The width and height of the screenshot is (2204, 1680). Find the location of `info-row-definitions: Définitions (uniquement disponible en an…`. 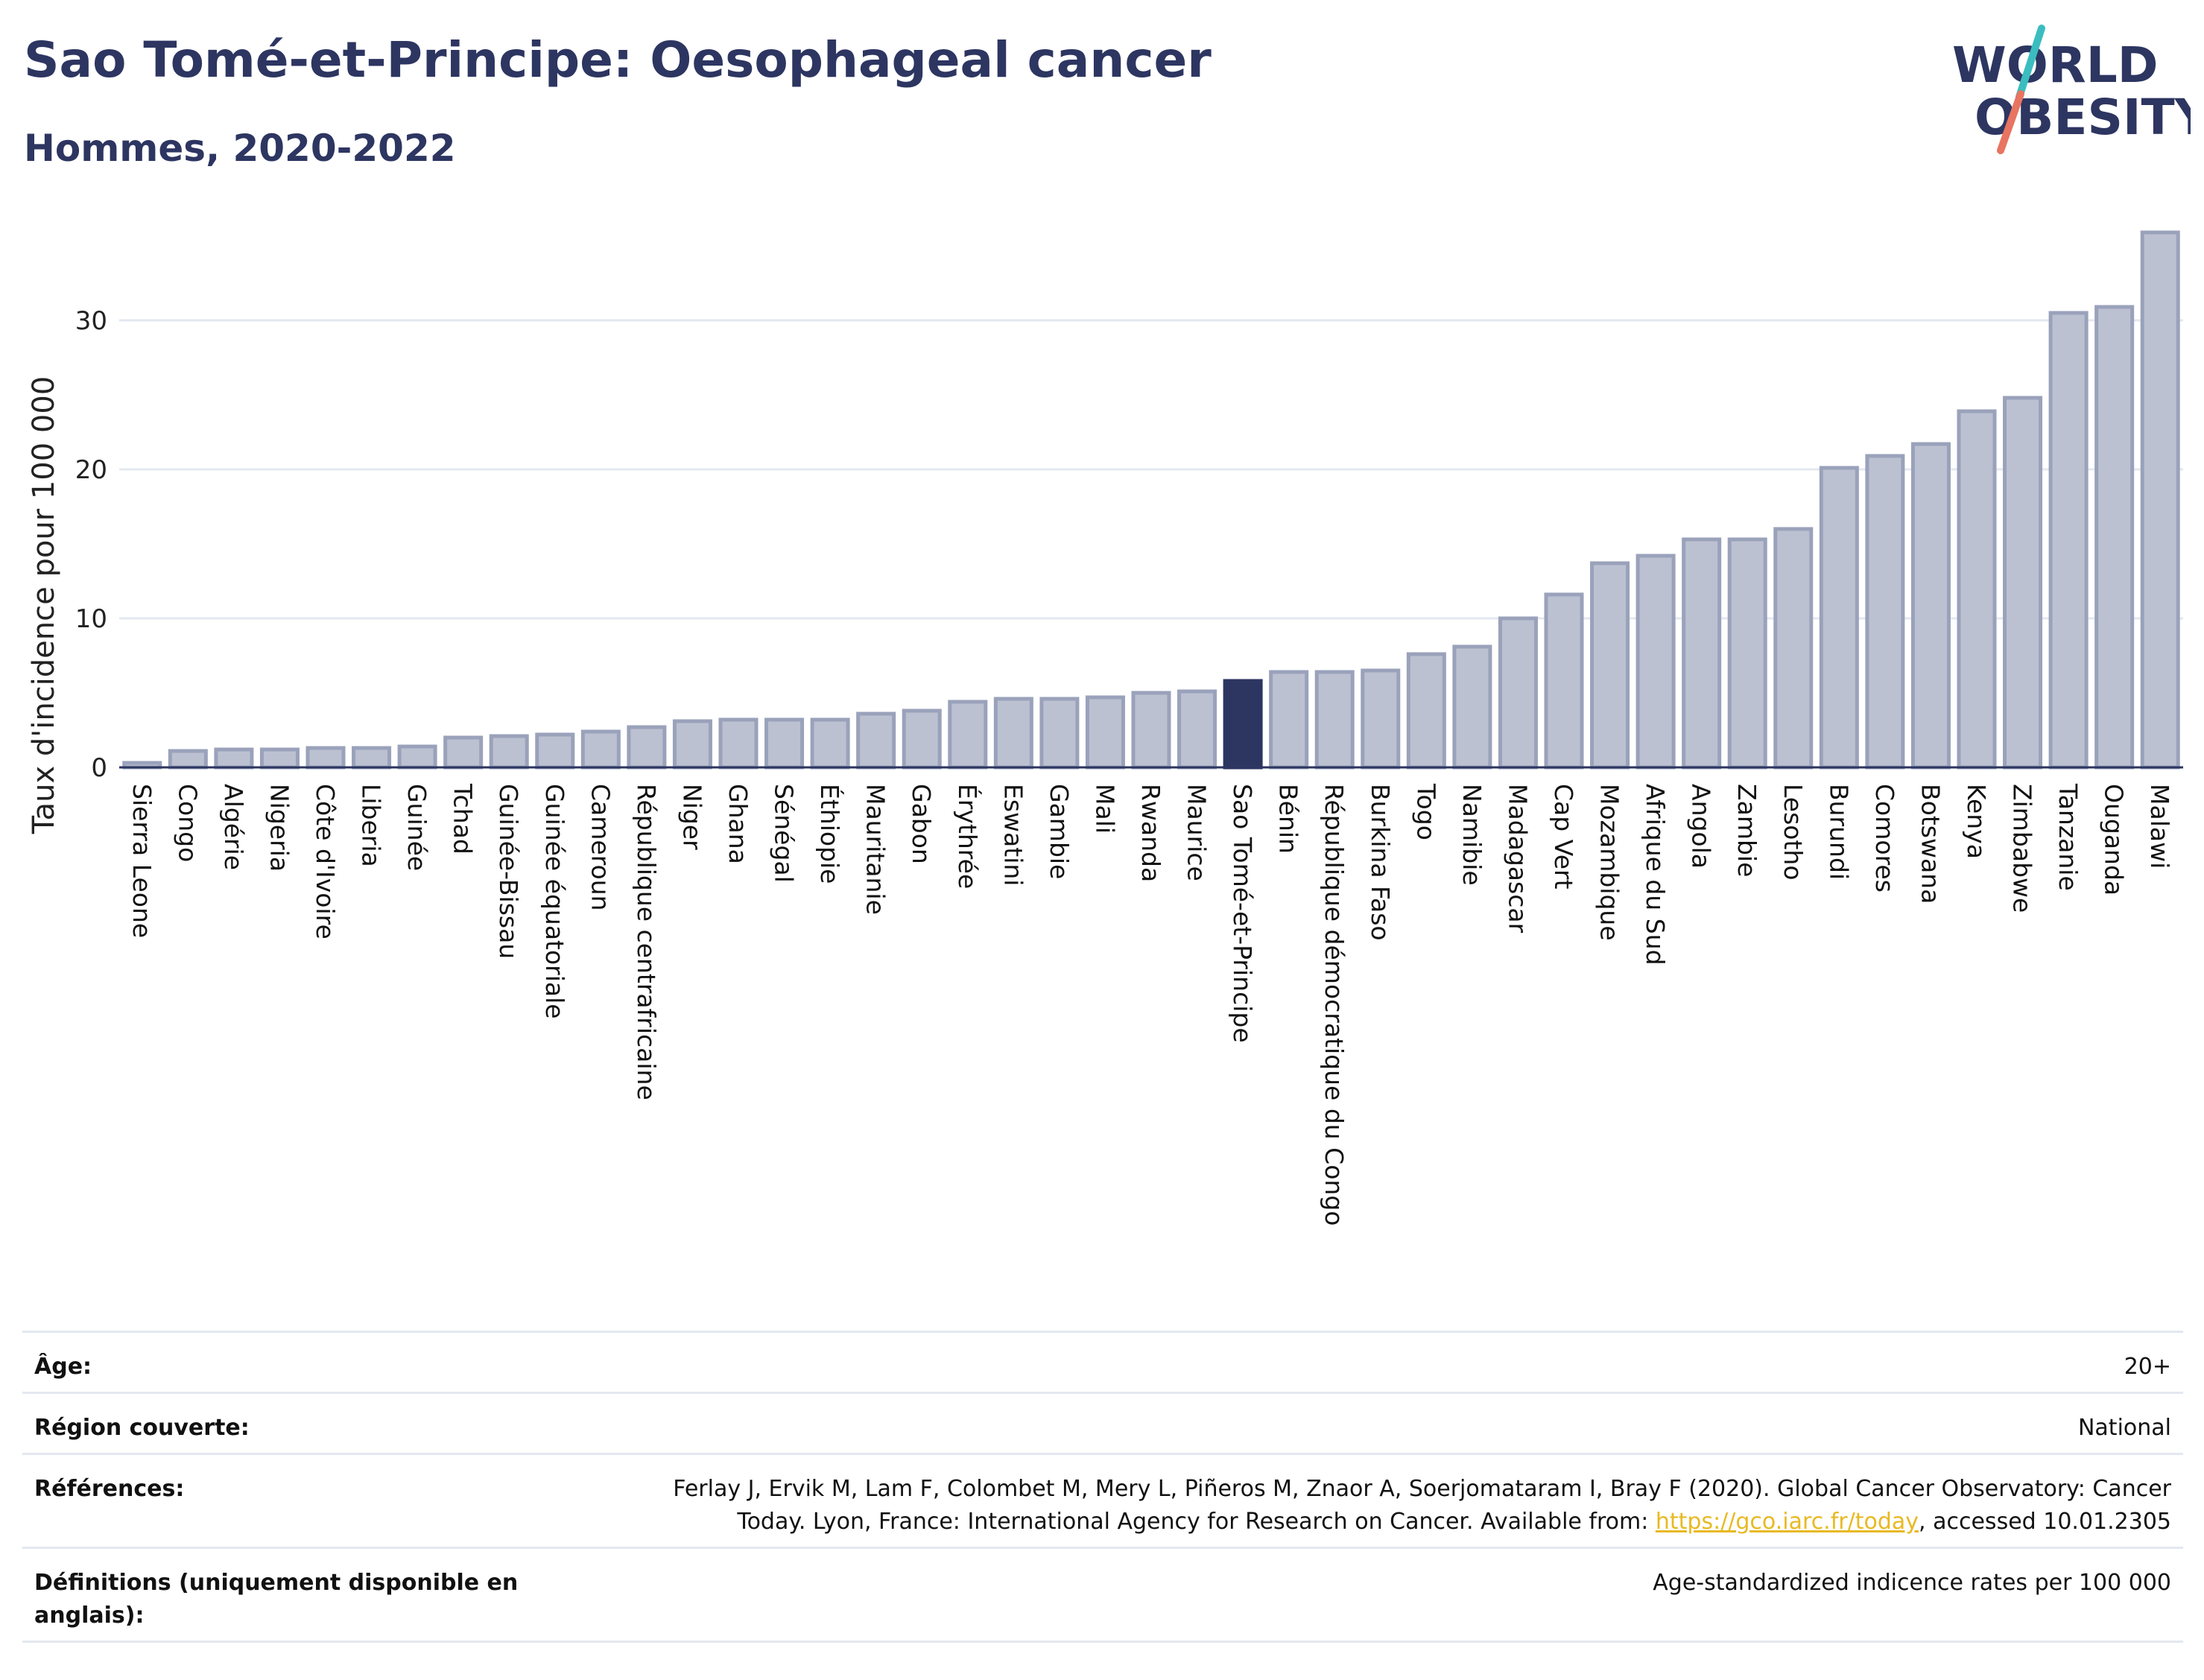

info-row-definitions: Définitions (uniquement disponible en an… is located at coordinates (1102, 1596).